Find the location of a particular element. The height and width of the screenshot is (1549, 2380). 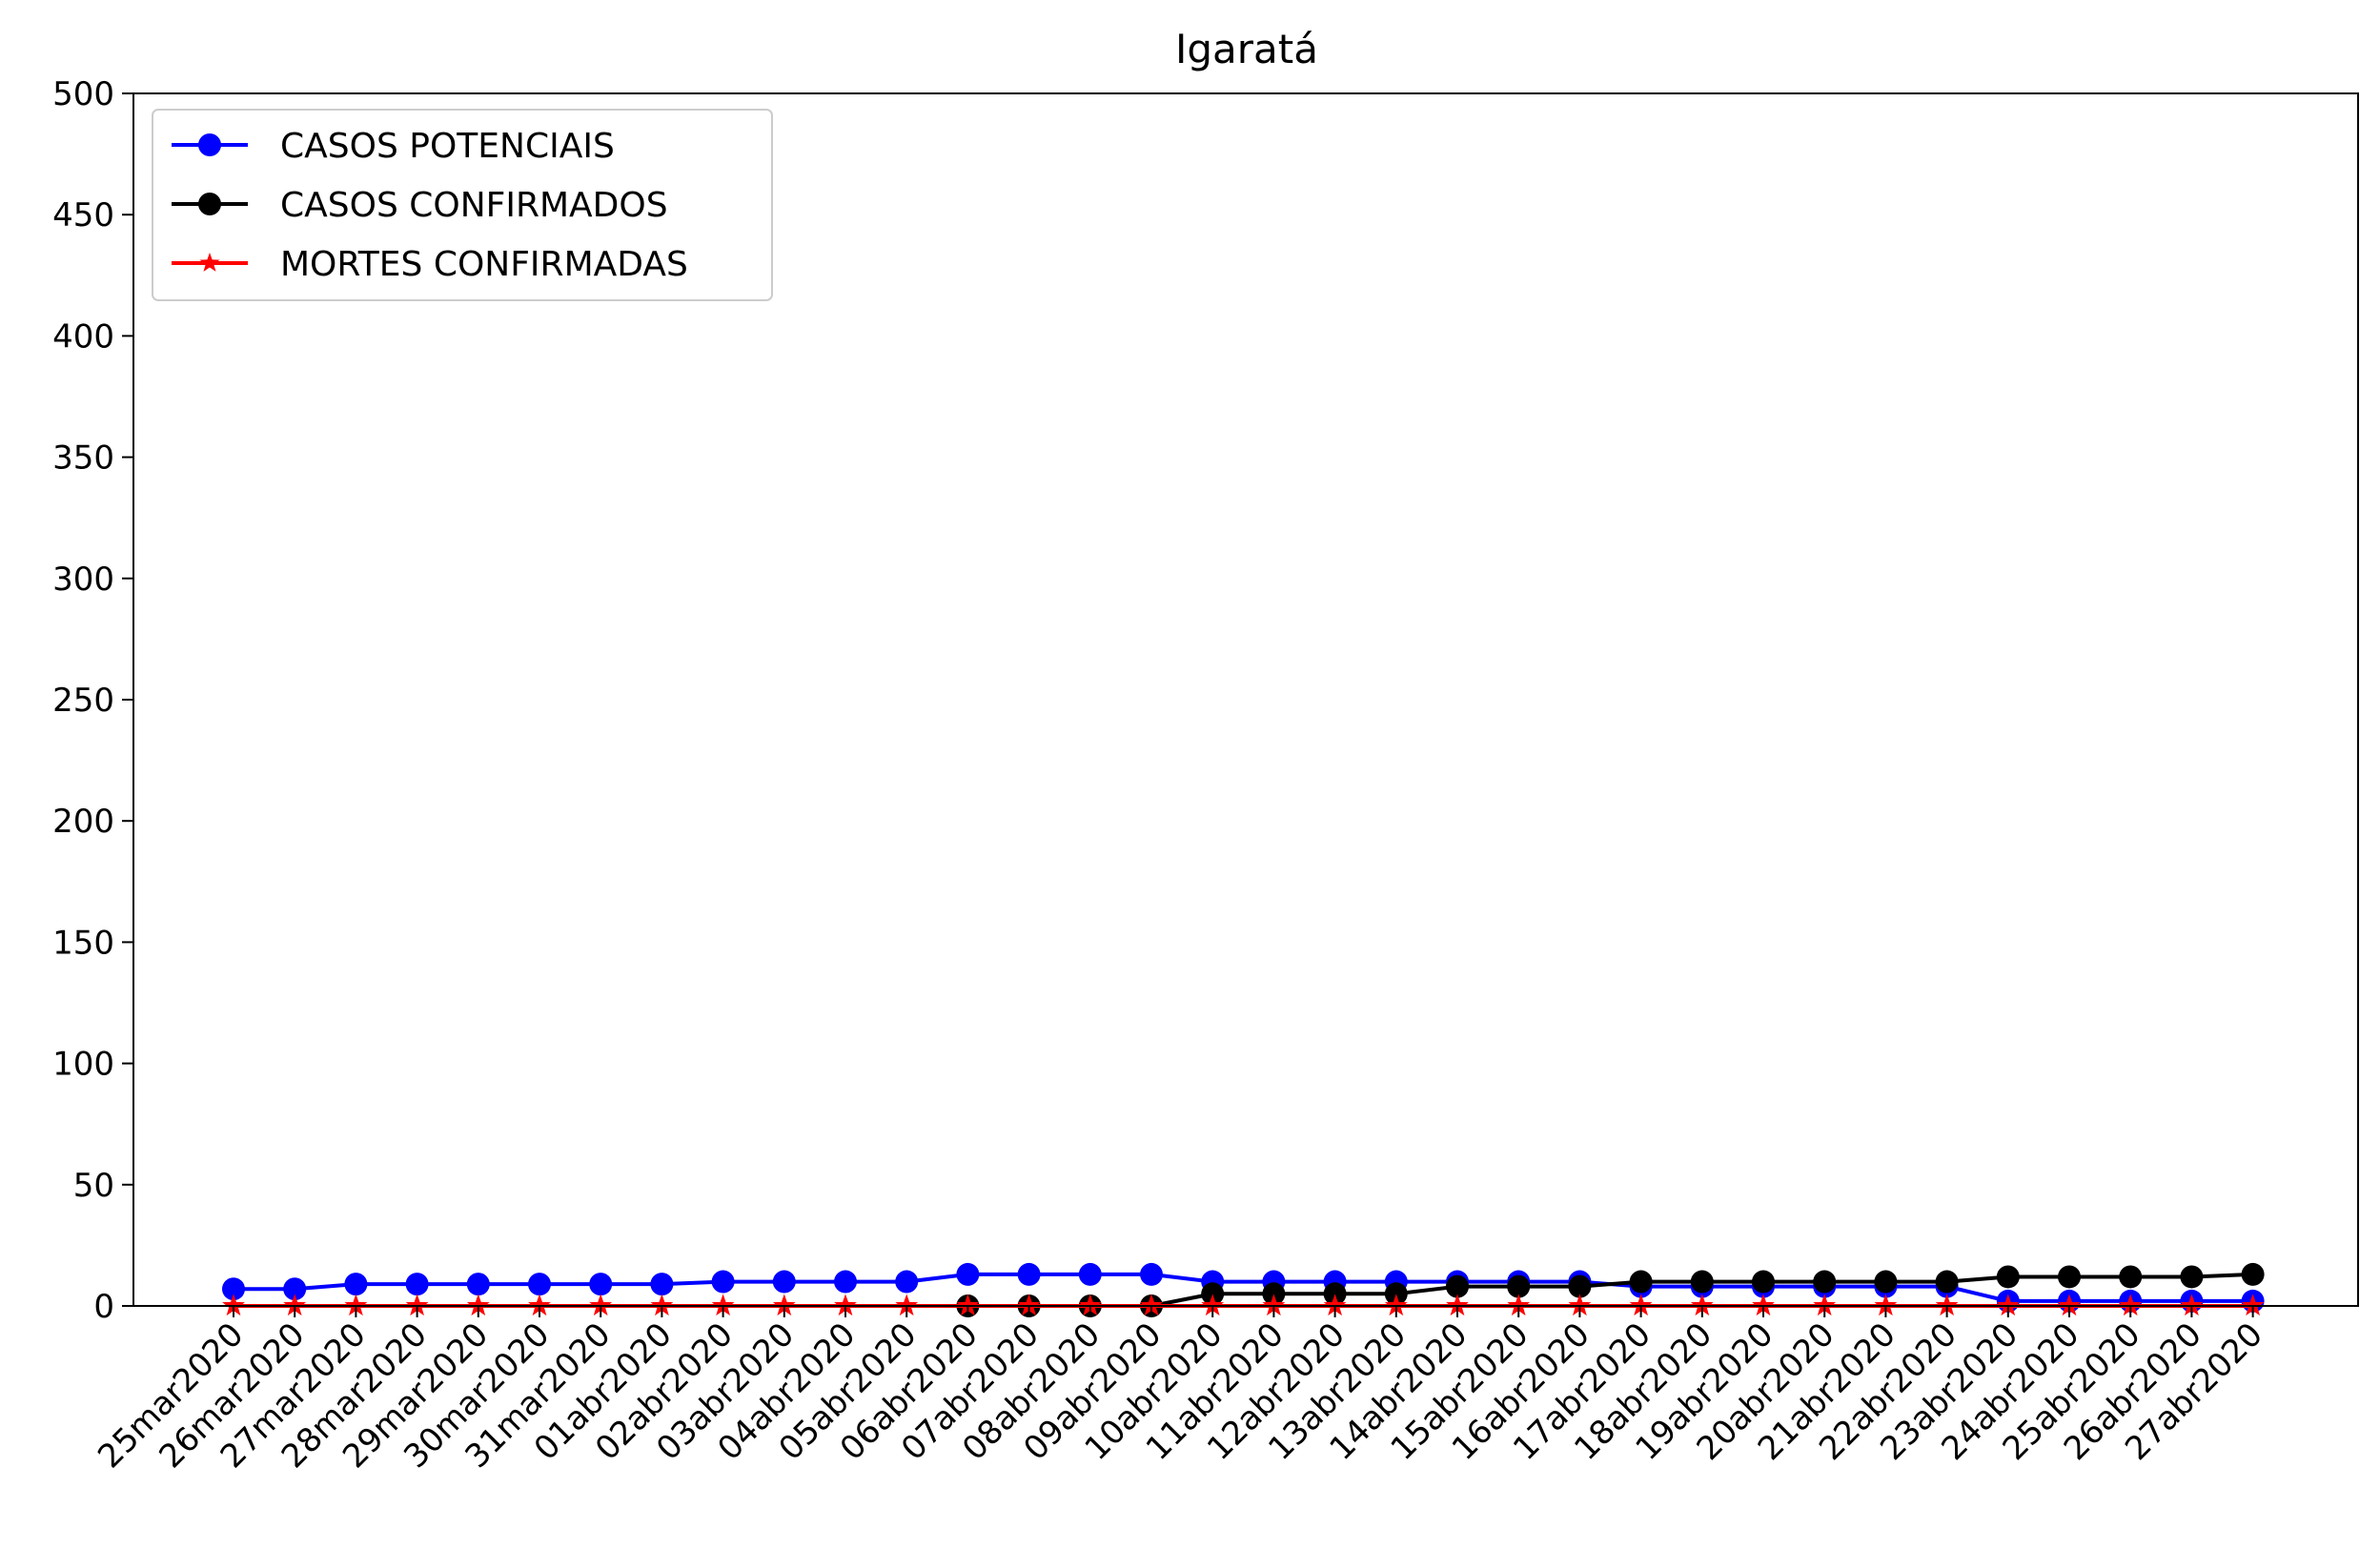

plot-area is located at coordinates (1243, 1289).